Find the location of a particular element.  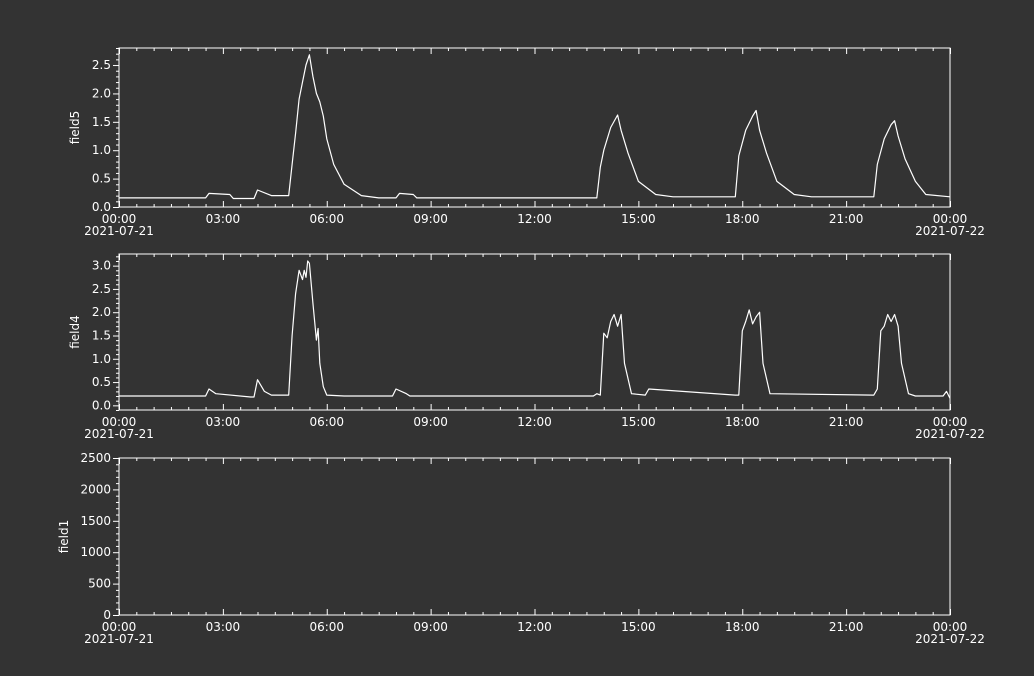

y-tick-label: 3.0 is located at coordinates (101, 266).